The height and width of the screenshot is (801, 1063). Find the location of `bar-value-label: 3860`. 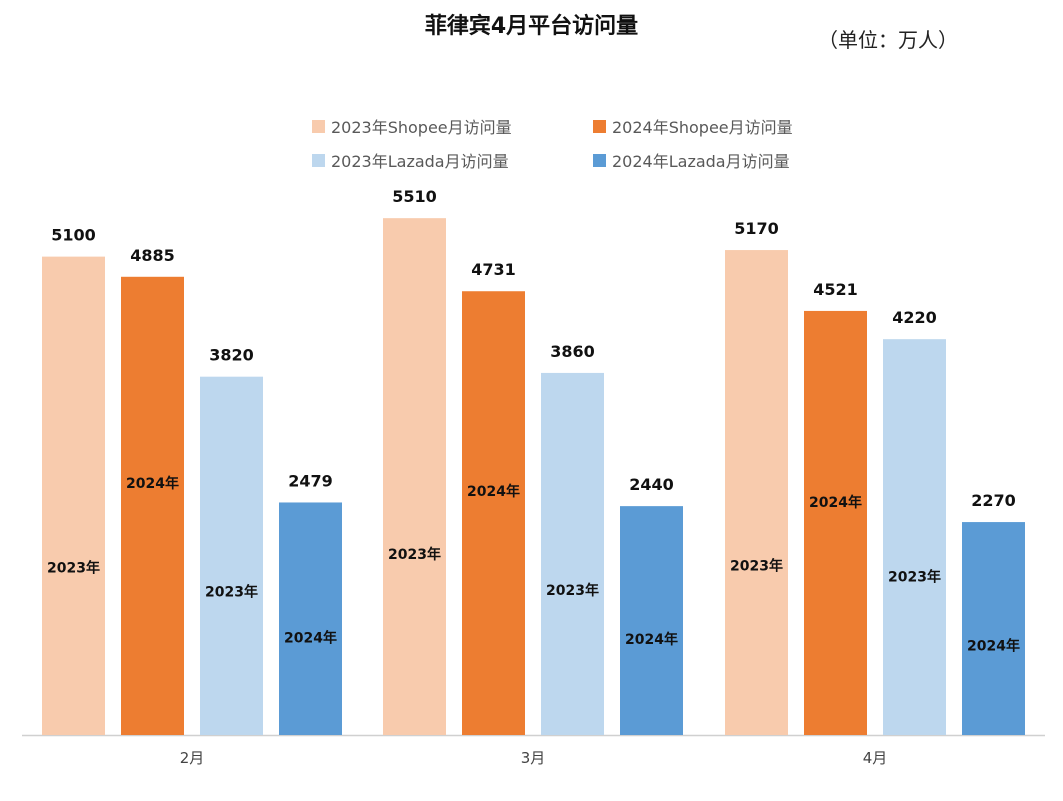

bar-value-label: 3860 is located at coordinates (572, 351).